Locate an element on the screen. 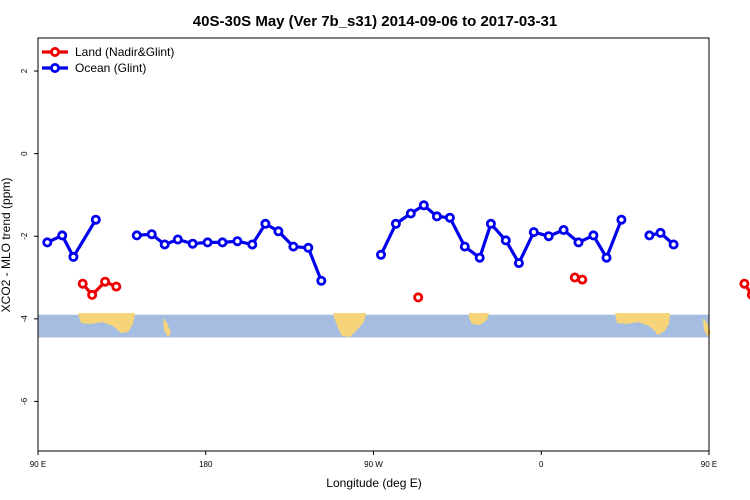  africa-land is located at coordinates (479, 319).